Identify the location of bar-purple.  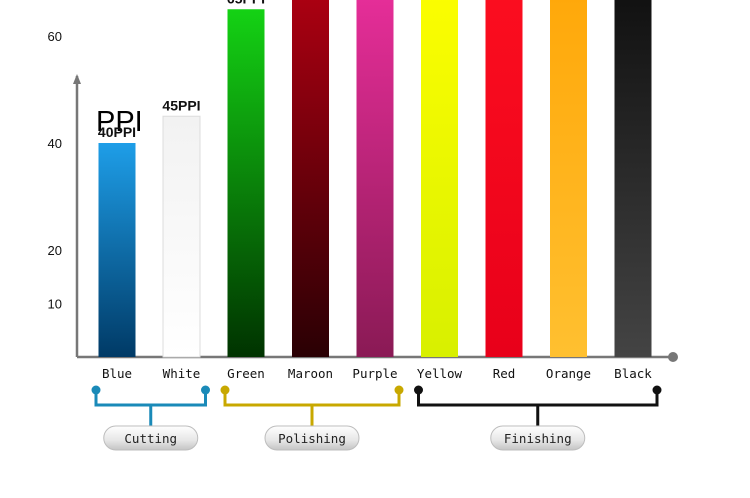
(375, 178).